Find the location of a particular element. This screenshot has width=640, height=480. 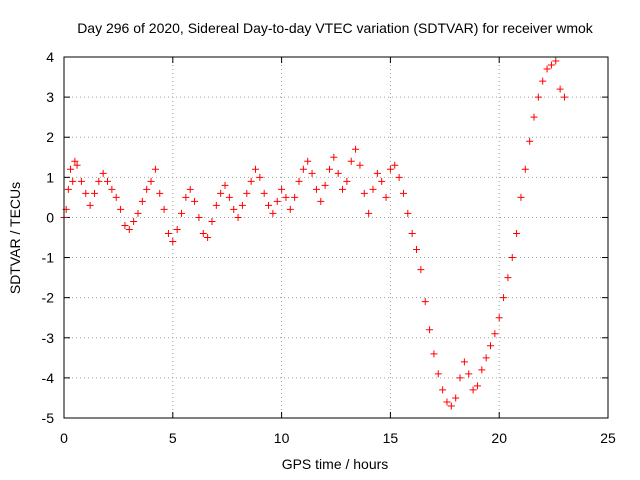

y-tick-labels: -5 -4 -3 -2 -1 0 1 2 3 4 is located at coordinates (48, 237).